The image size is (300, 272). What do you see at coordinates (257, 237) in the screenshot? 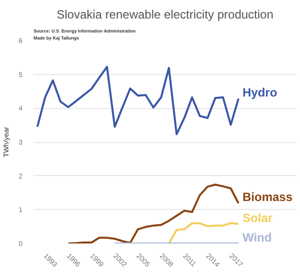
I see `series-label: Wind` at bounding box center [257, 237].